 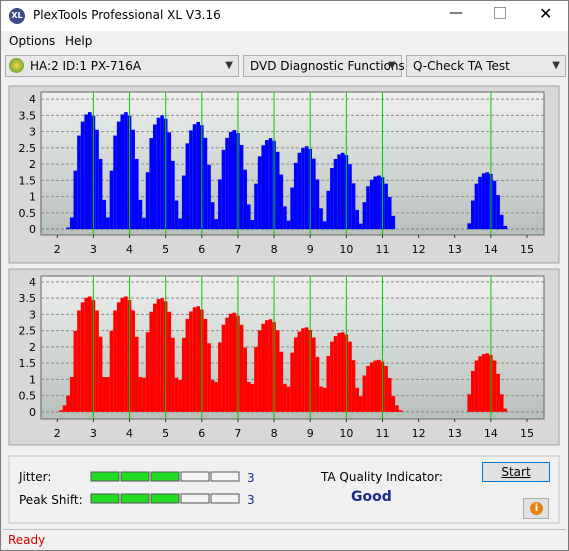 What do you see at coordinates (284, 539) in the screenshot?
I see `status-bar: Ready` at bounding box center [284, 539].